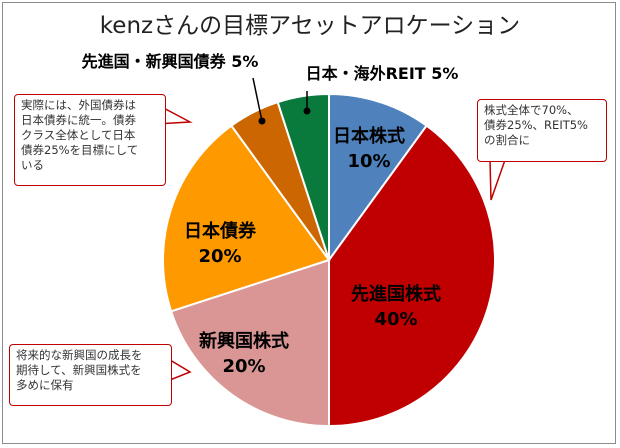 This screenshot has width=620, height=448. I want to click on callout-line: 日本債券に統一。債券, so click(78, 120).